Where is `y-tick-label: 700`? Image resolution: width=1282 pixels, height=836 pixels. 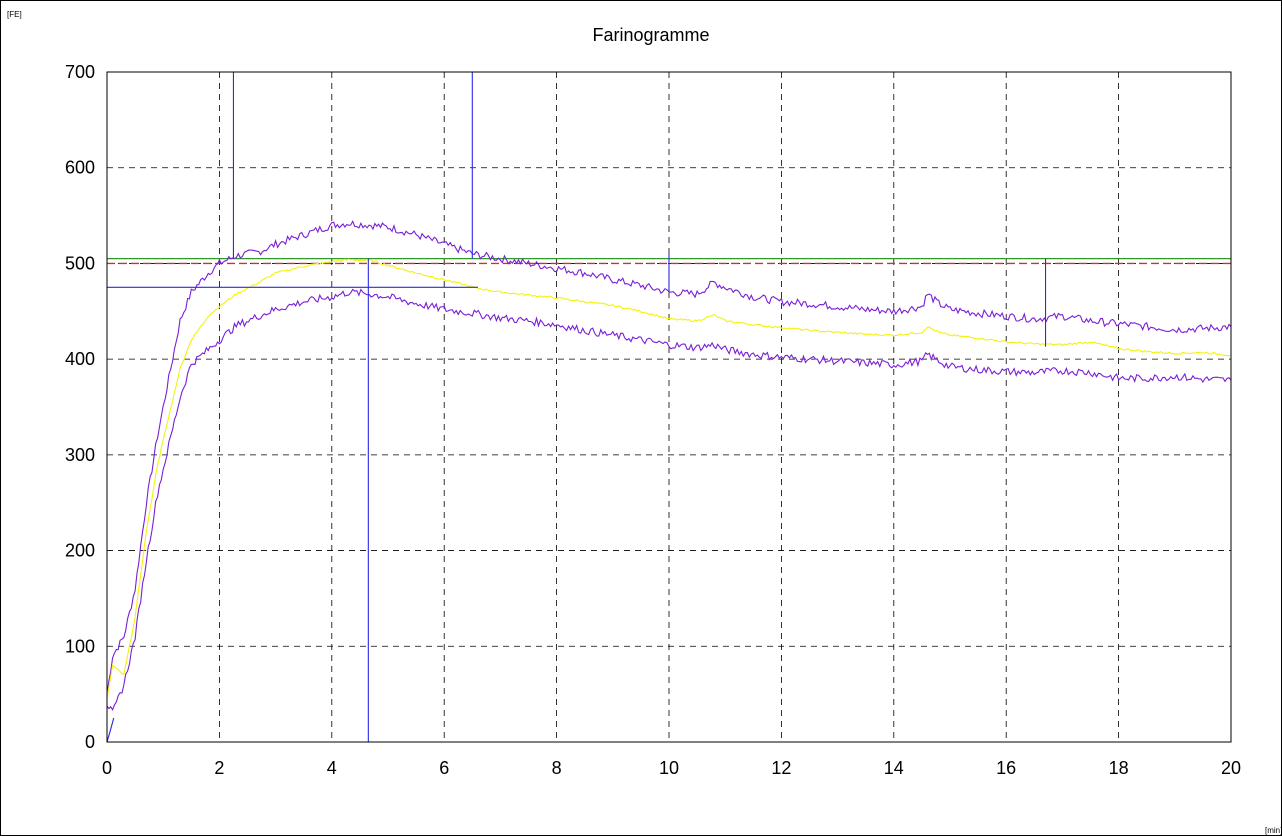 y-tick-label: 700 is located at coordinates (80, 72).